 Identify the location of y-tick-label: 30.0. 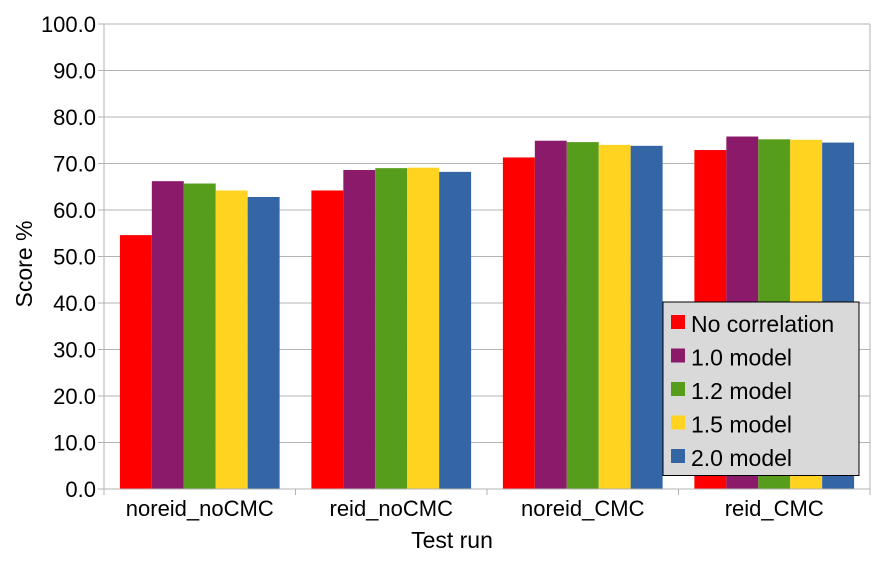
(74, 350).